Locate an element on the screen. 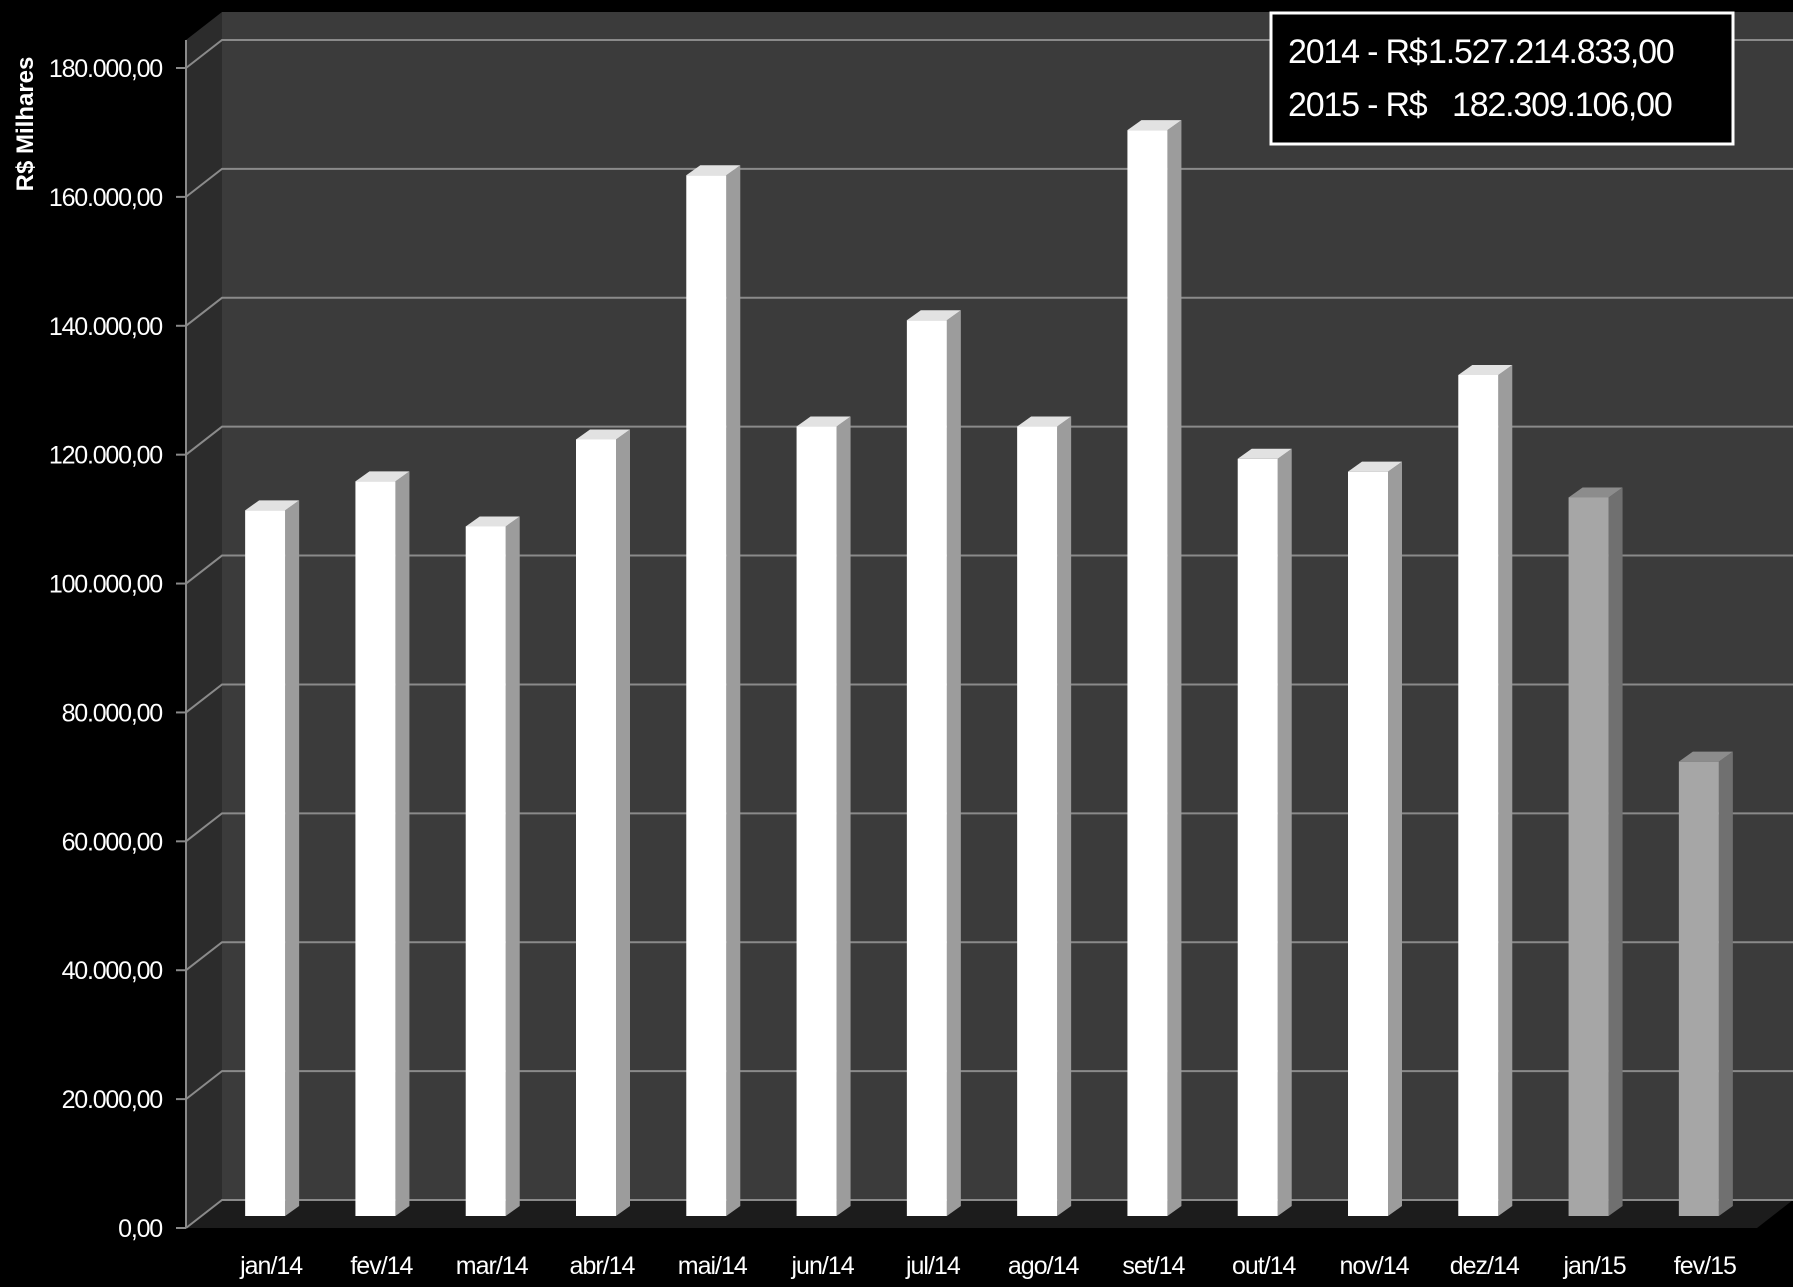 The width and height of the screenshot is (1793, 1287). x-tick-label: ago/14 is located at coordinates (1044, 1266).